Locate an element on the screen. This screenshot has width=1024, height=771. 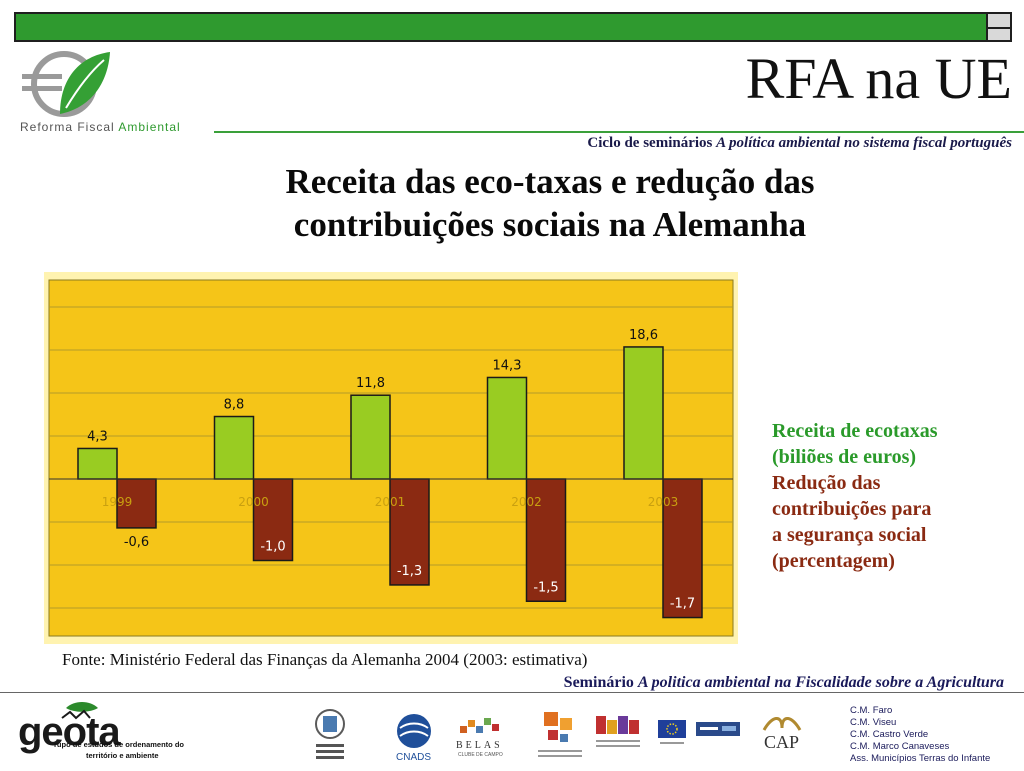
operational-program-logo is located at coordinates (618, 736).